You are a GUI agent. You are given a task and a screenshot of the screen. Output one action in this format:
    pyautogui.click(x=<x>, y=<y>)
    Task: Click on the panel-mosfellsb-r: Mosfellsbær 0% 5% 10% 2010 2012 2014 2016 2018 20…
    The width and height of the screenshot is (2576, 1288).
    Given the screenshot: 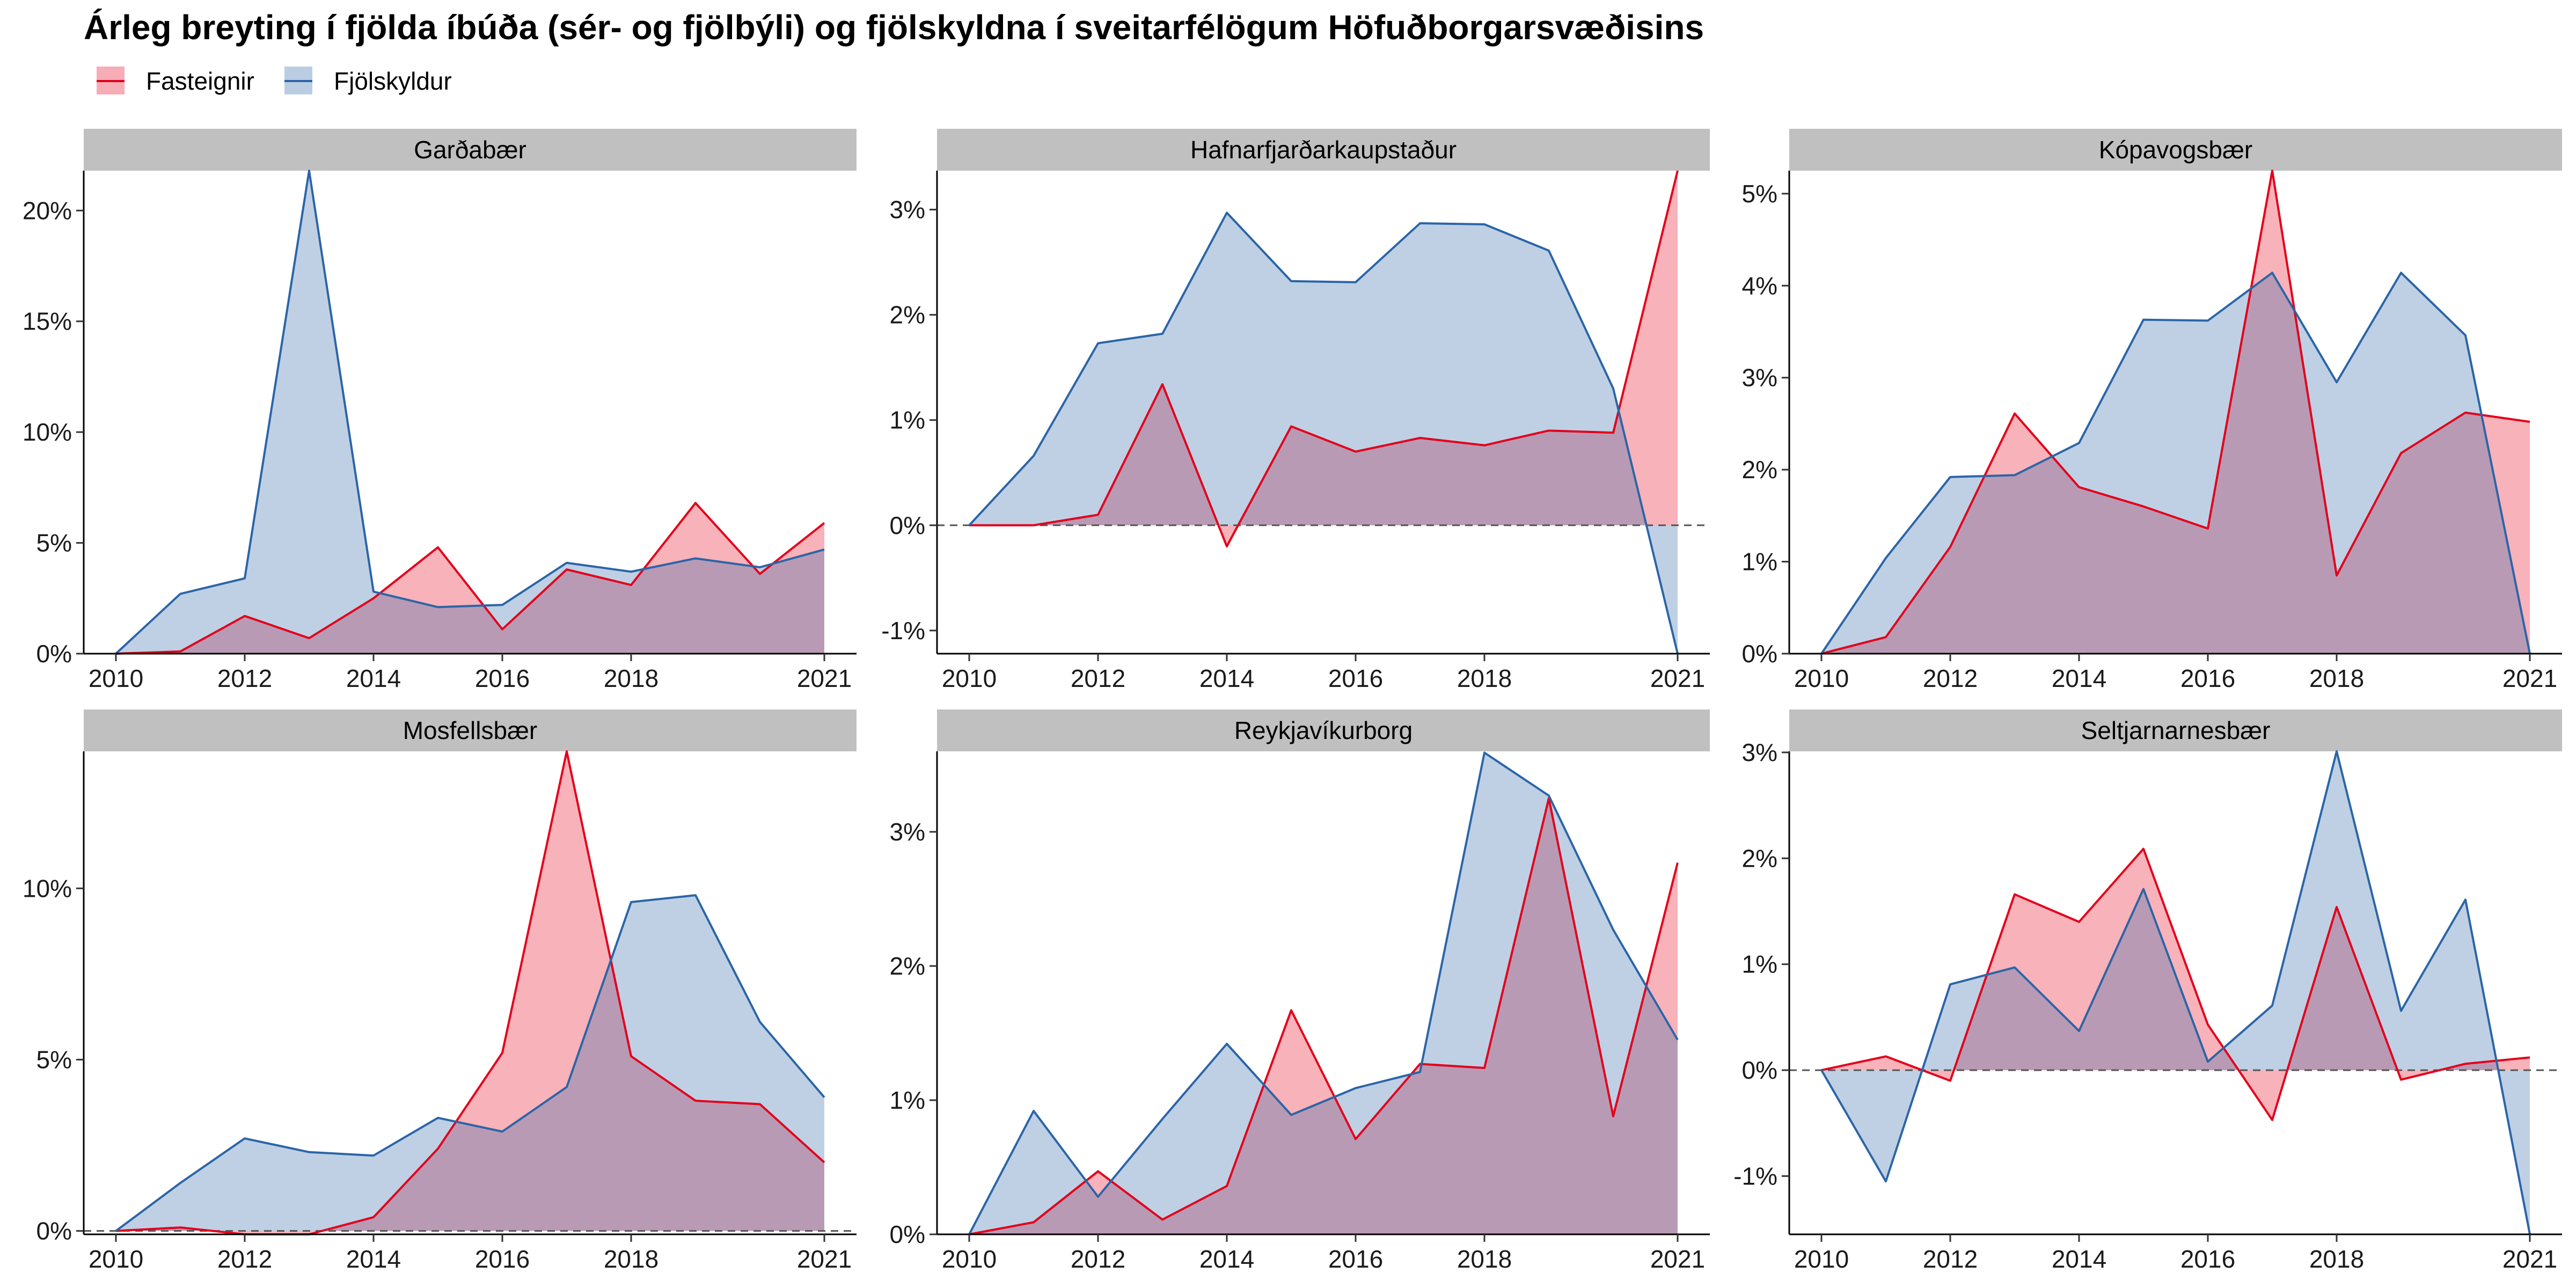 What is the action you would take?
    pyautogui.click(x=440, y=991)
    